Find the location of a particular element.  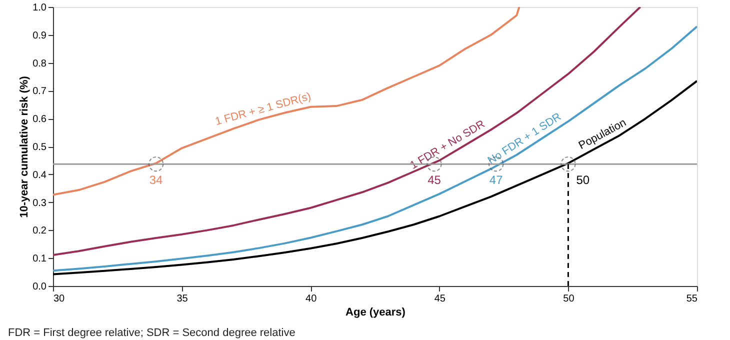

y-tick-label: 0.7 is located at coordinates (39, 92).